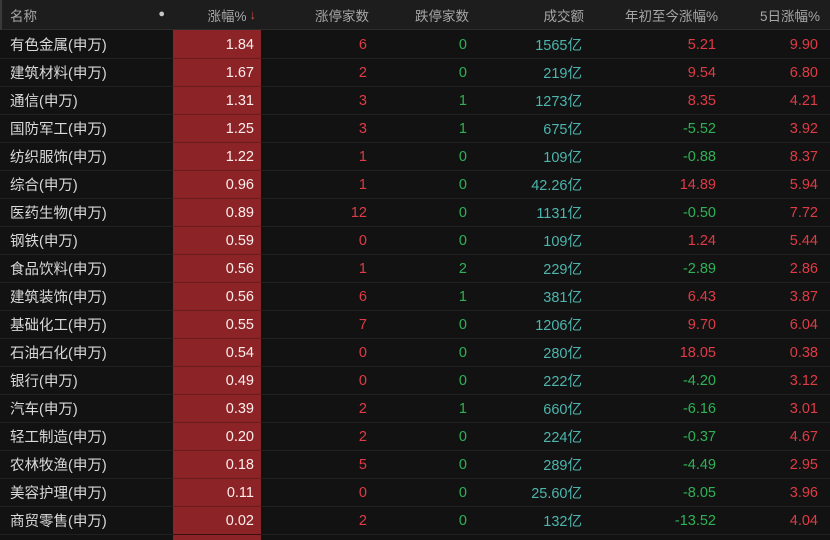 The image size is (830, 540). Describe the element at coordinates (778, 240) in the screenshot. I see `five-day-change-value: 5.44` at that location.